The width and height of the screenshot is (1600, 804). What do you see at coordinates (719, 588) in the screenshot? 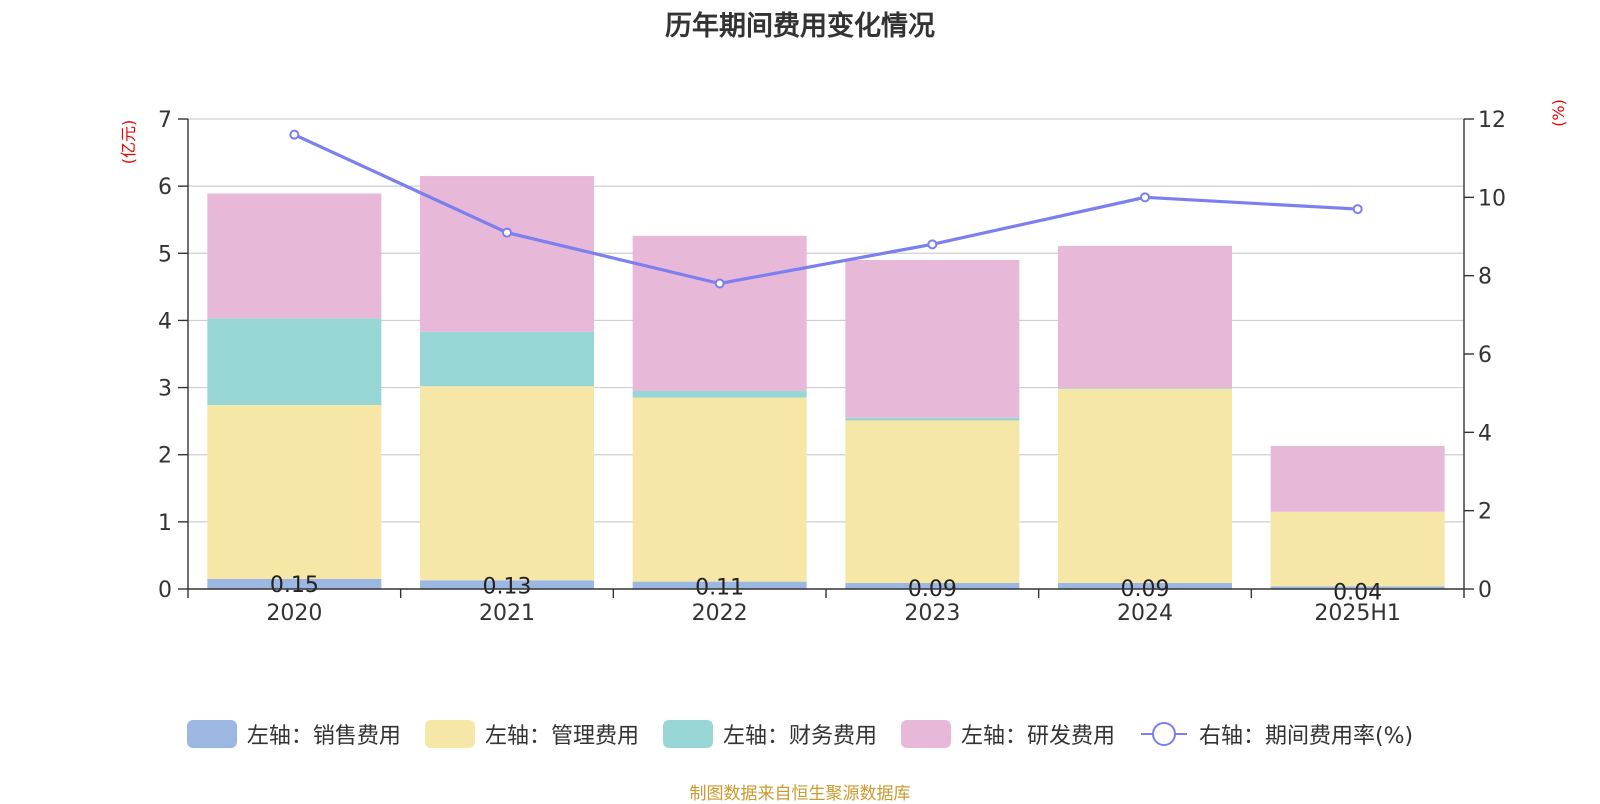
I see `bar-data-label: 0.11` at bounding box center [719, 588].